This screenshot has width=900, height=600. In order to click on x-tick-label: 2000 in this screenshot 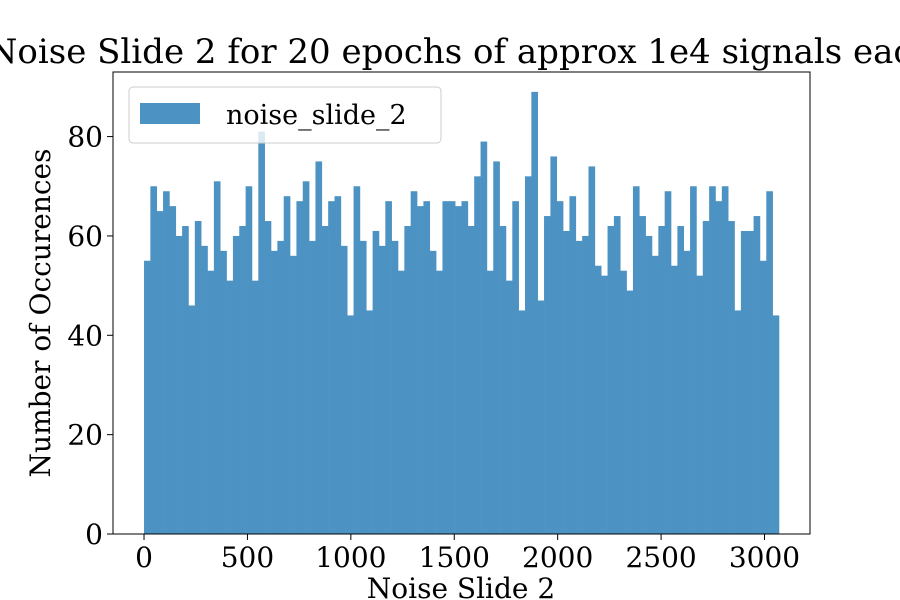, I will do `click(557, 557)`.